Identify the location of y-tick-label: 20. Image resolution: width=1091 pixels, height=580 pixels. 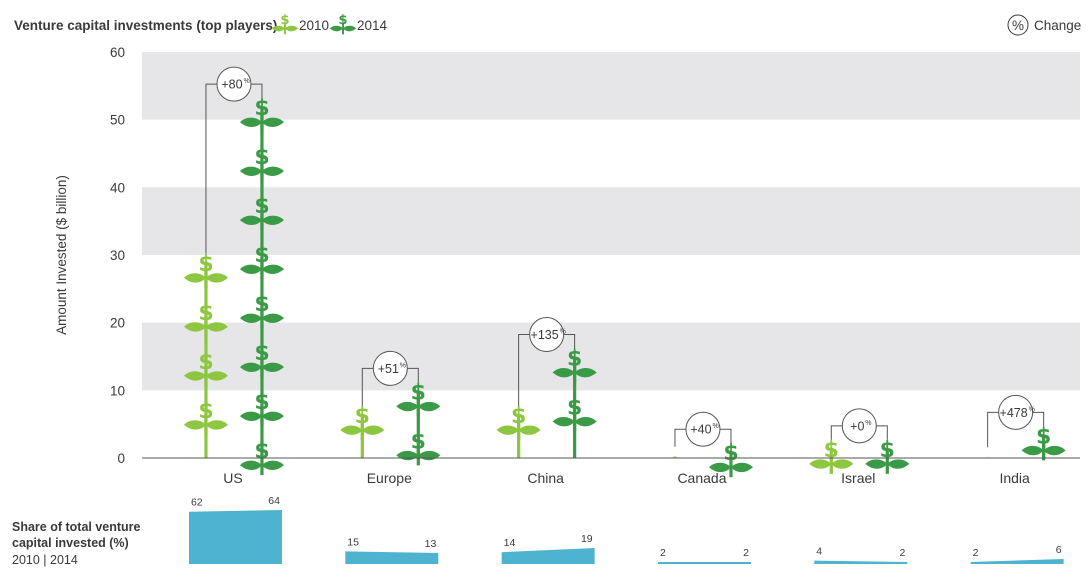
(117, 323).